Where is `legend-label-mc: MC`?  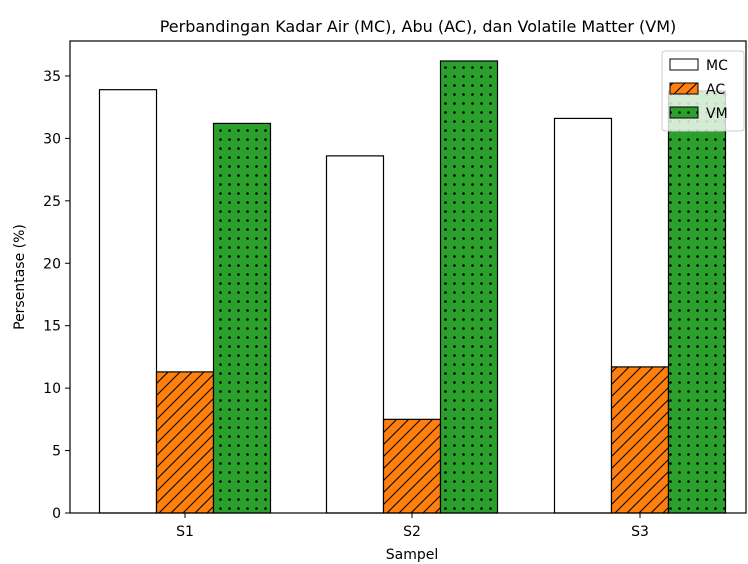
legend-label-mc: MC is located at coordinates (717, 66).